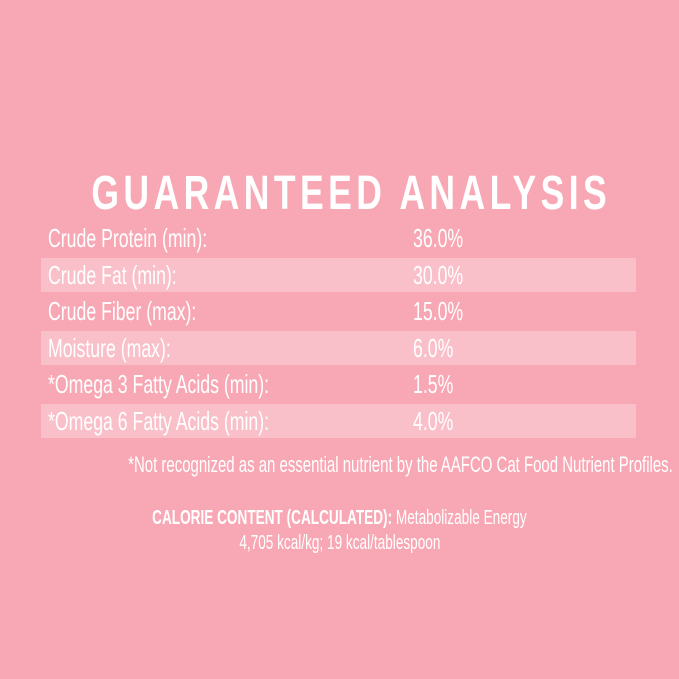  I want to click on nutrient-value: 15.0%, so click(450, 311).